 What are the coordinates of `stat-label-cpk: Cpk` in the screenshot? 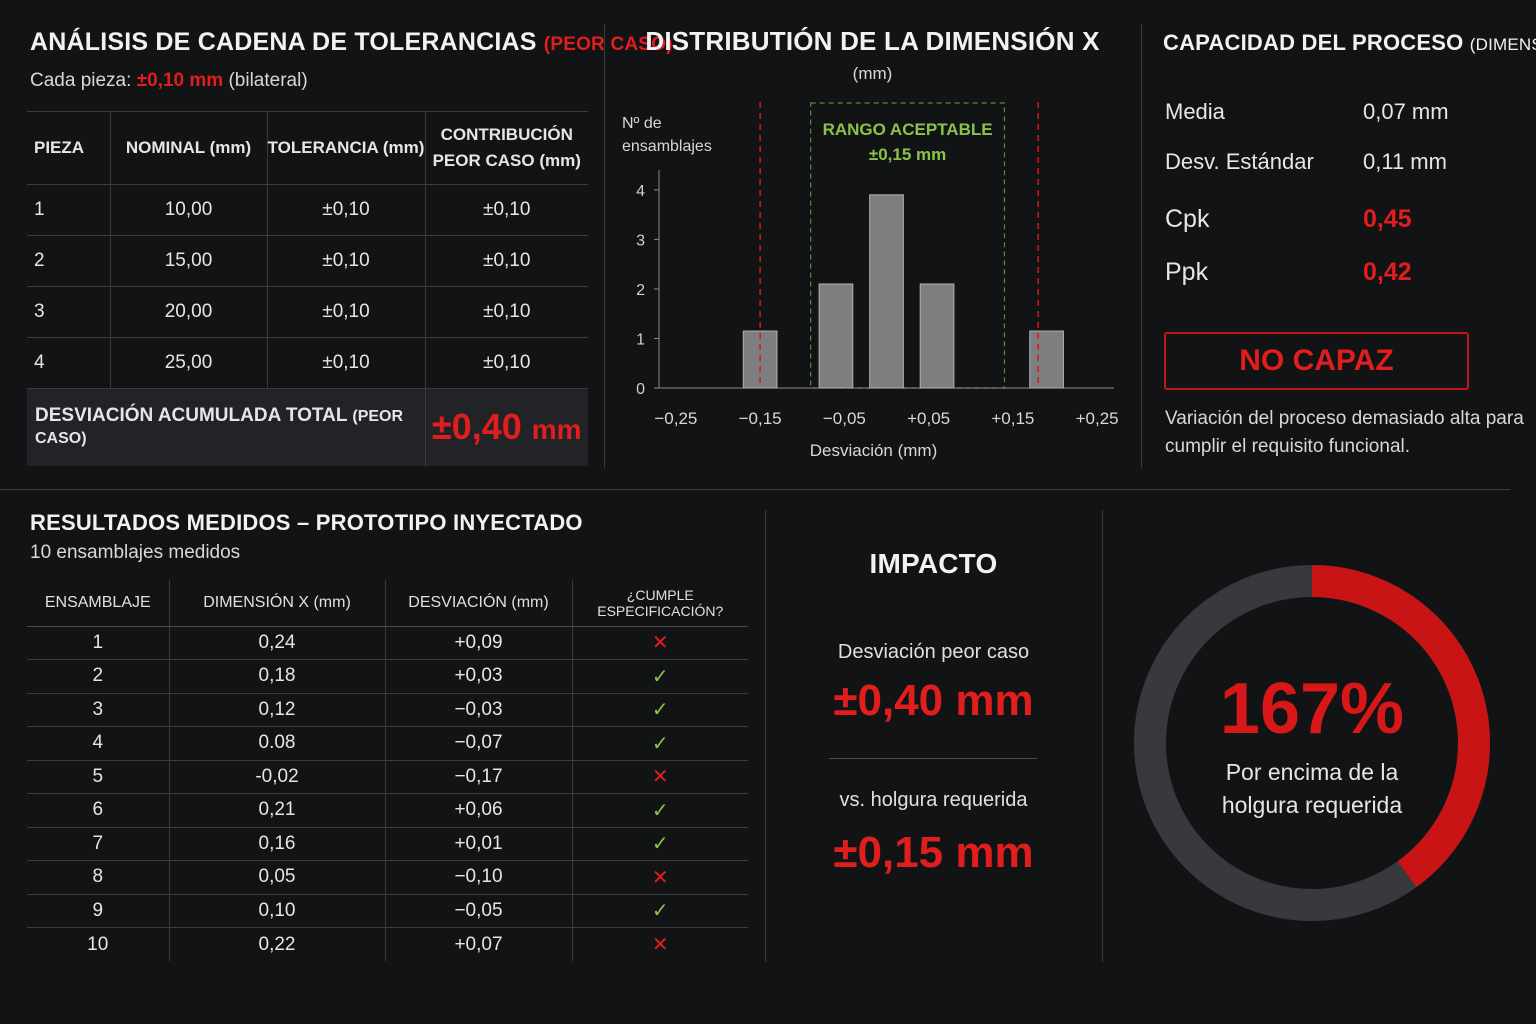 It's located at (1187, 219).